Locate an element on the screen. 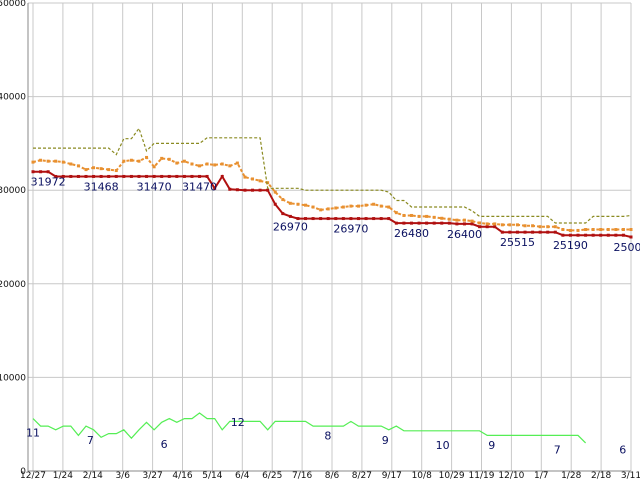 The height and width of the screenshot is (480, 640). shop_count-line is located at coordinates (309, 428).